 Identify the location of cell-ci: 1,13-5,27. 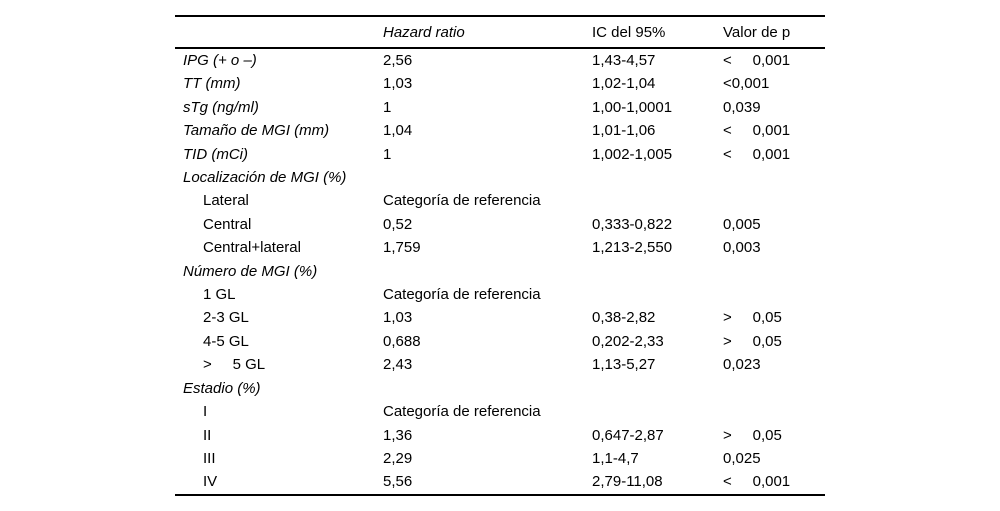
(624, 365).